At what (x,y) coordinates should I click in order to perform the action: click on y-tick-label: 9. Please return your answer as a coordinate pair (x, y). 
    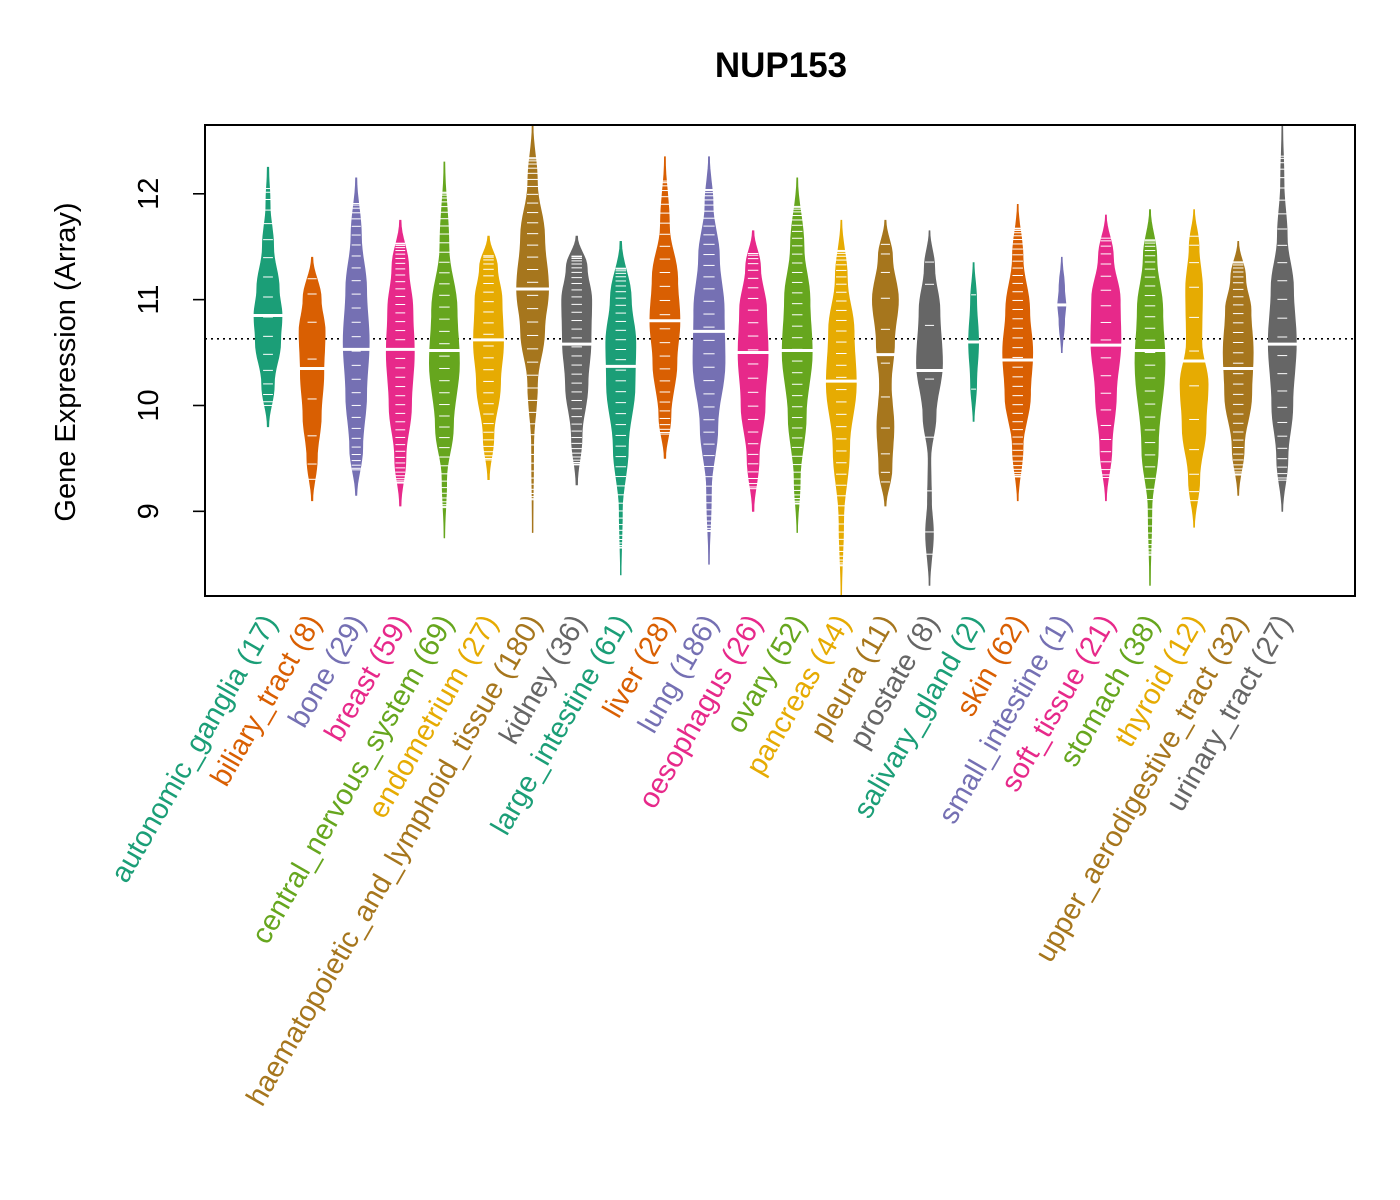
    Looking at the image, I should click on (149, 511).